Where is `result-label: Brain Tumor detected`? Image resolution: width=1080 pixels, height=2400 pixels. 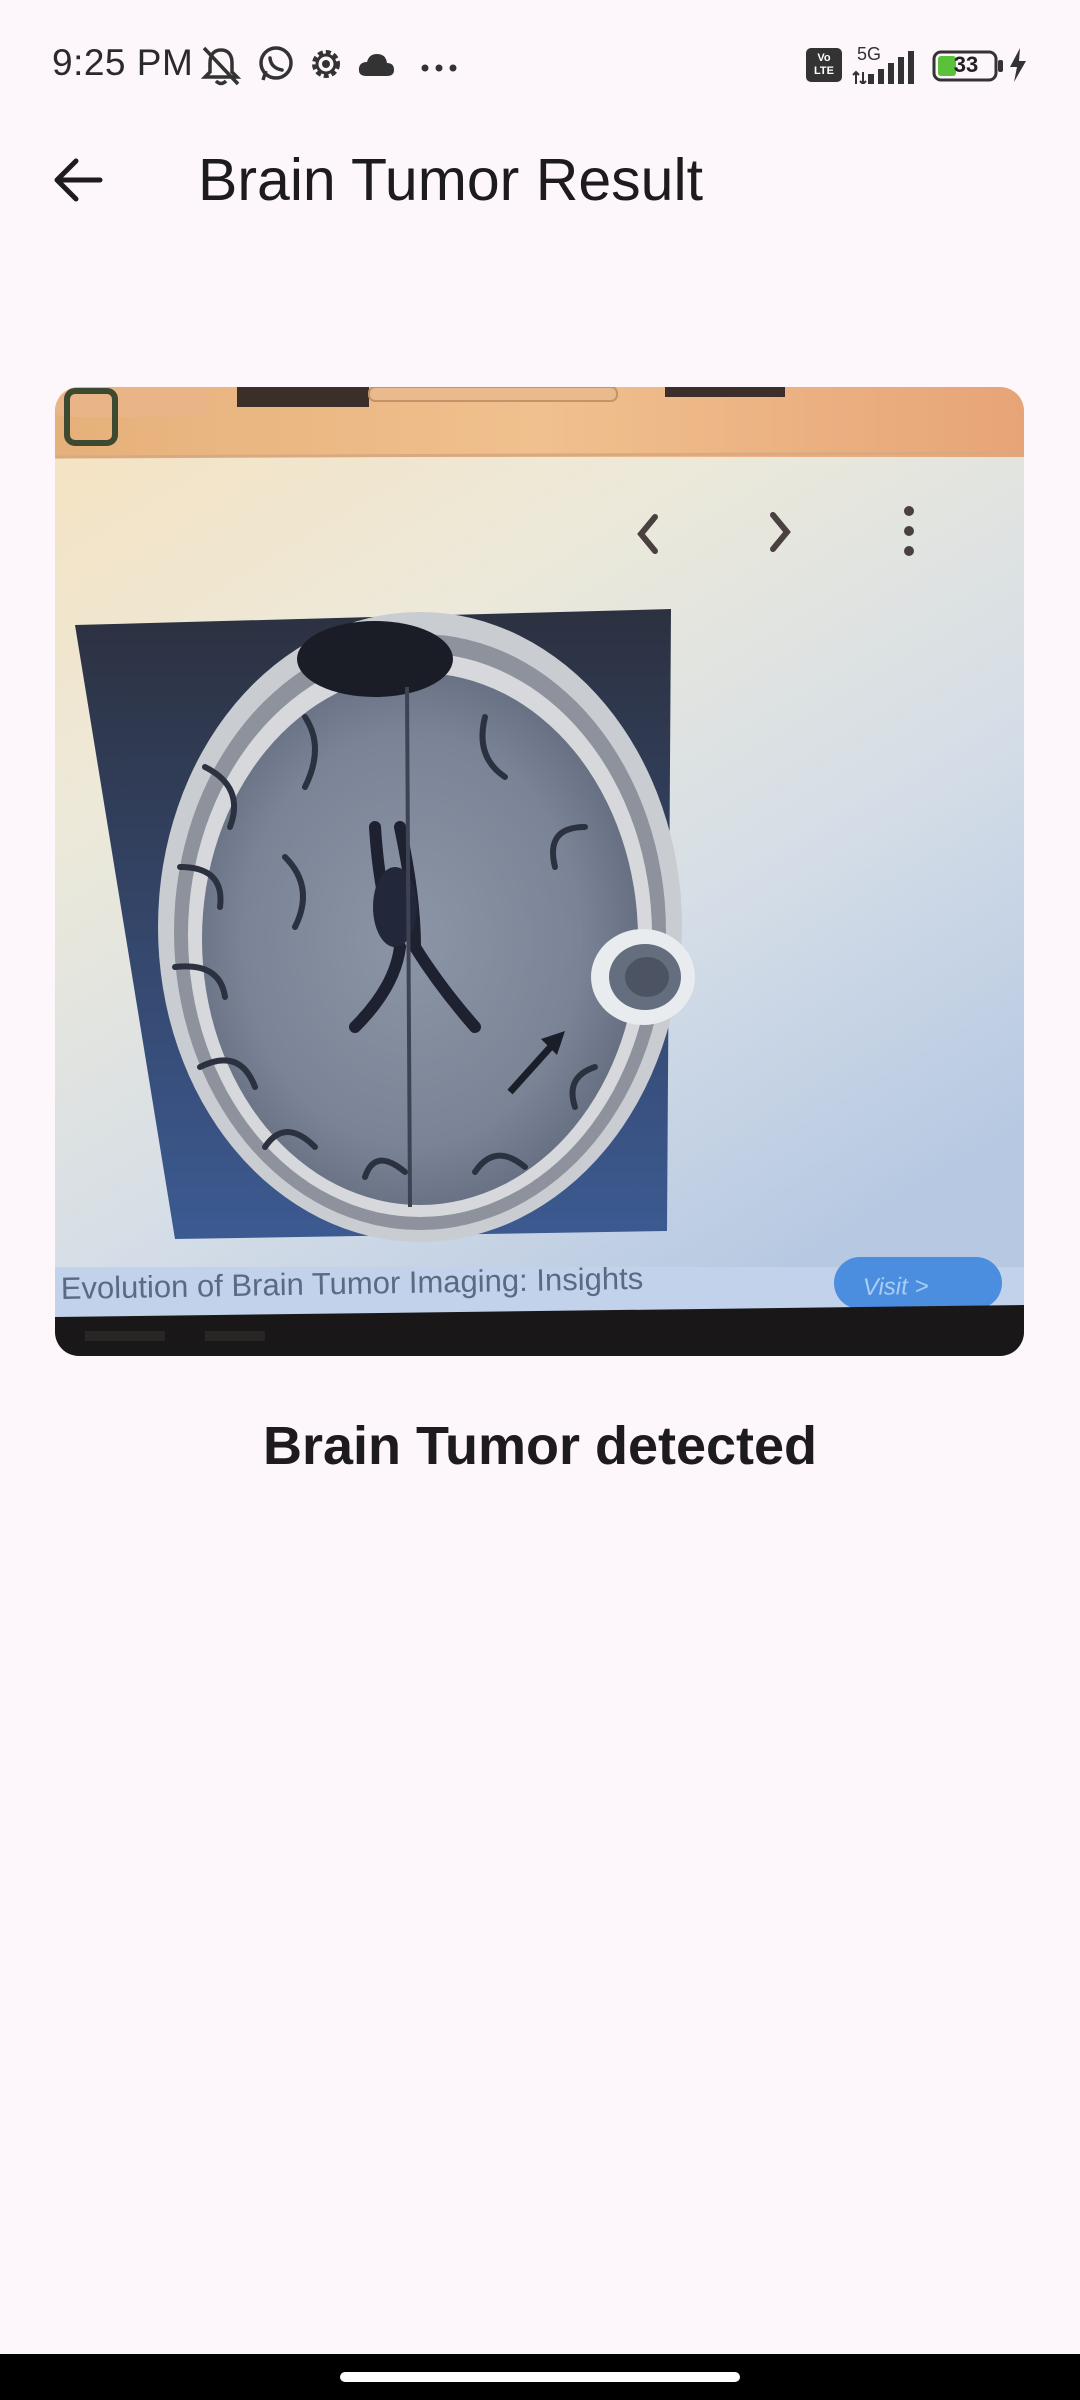
result-label: Brain Tumor detected is located at coordinates (540, 1446).